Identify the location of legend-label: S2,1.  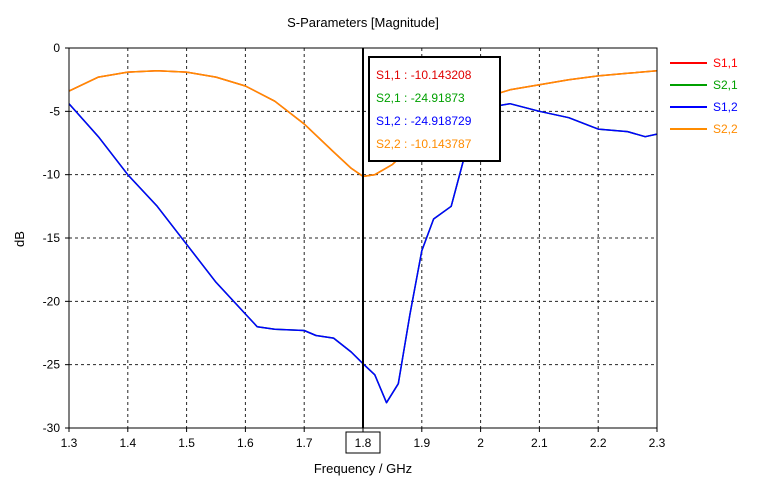
(725, 85).